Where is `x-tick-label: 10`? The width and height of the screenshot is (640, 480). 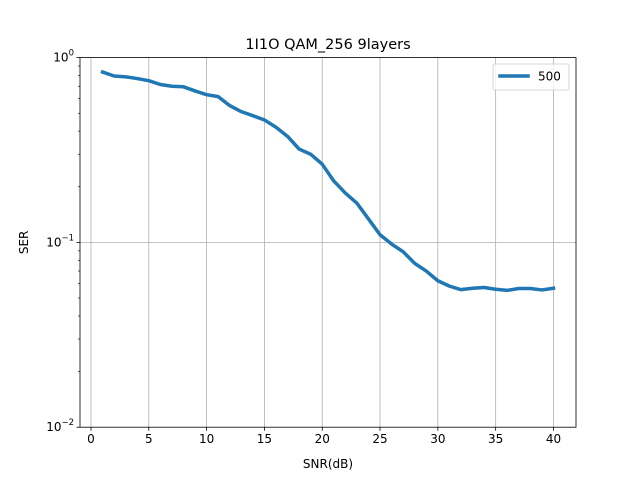
x-tick-label: 10 is located at coordinates (206, 439).